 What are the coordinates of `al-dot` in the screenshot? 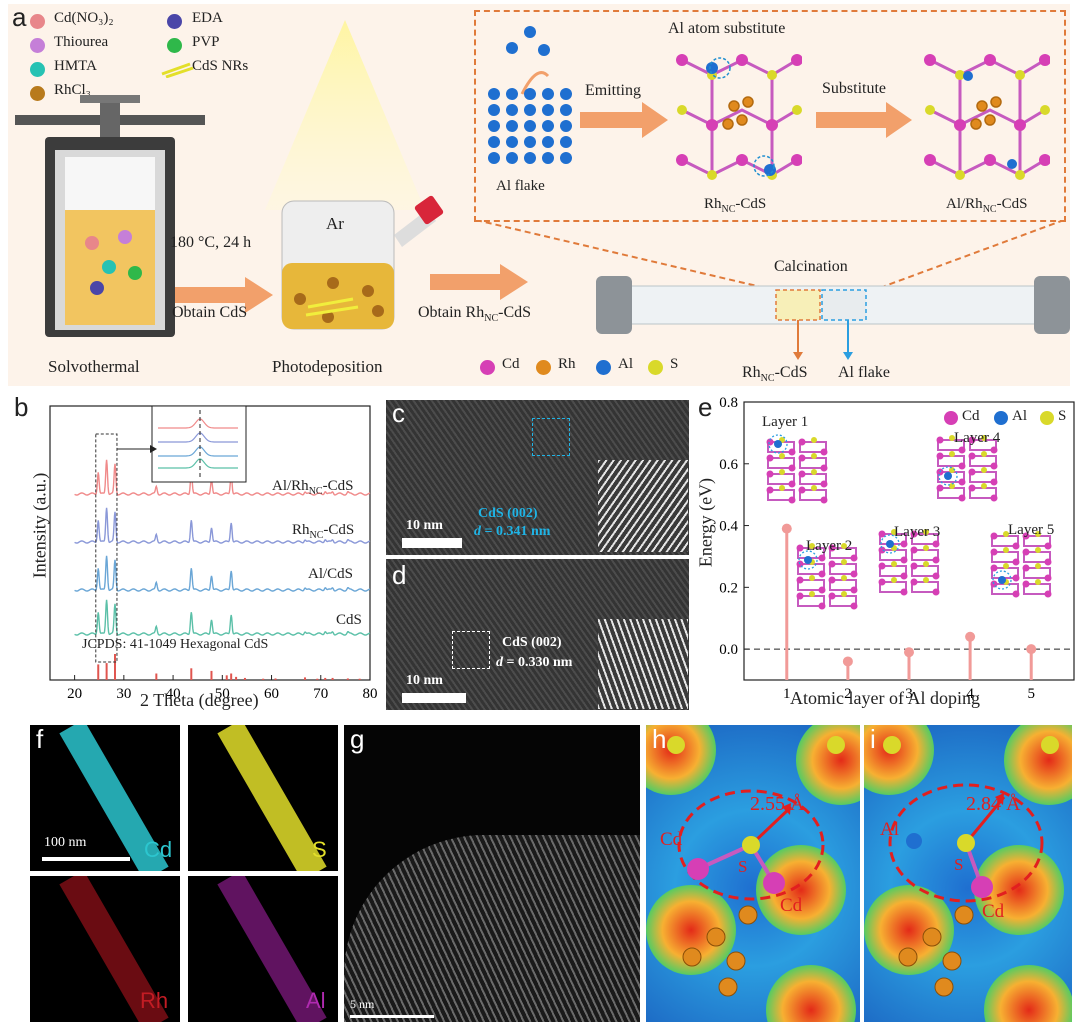 It's located at (603, 367).